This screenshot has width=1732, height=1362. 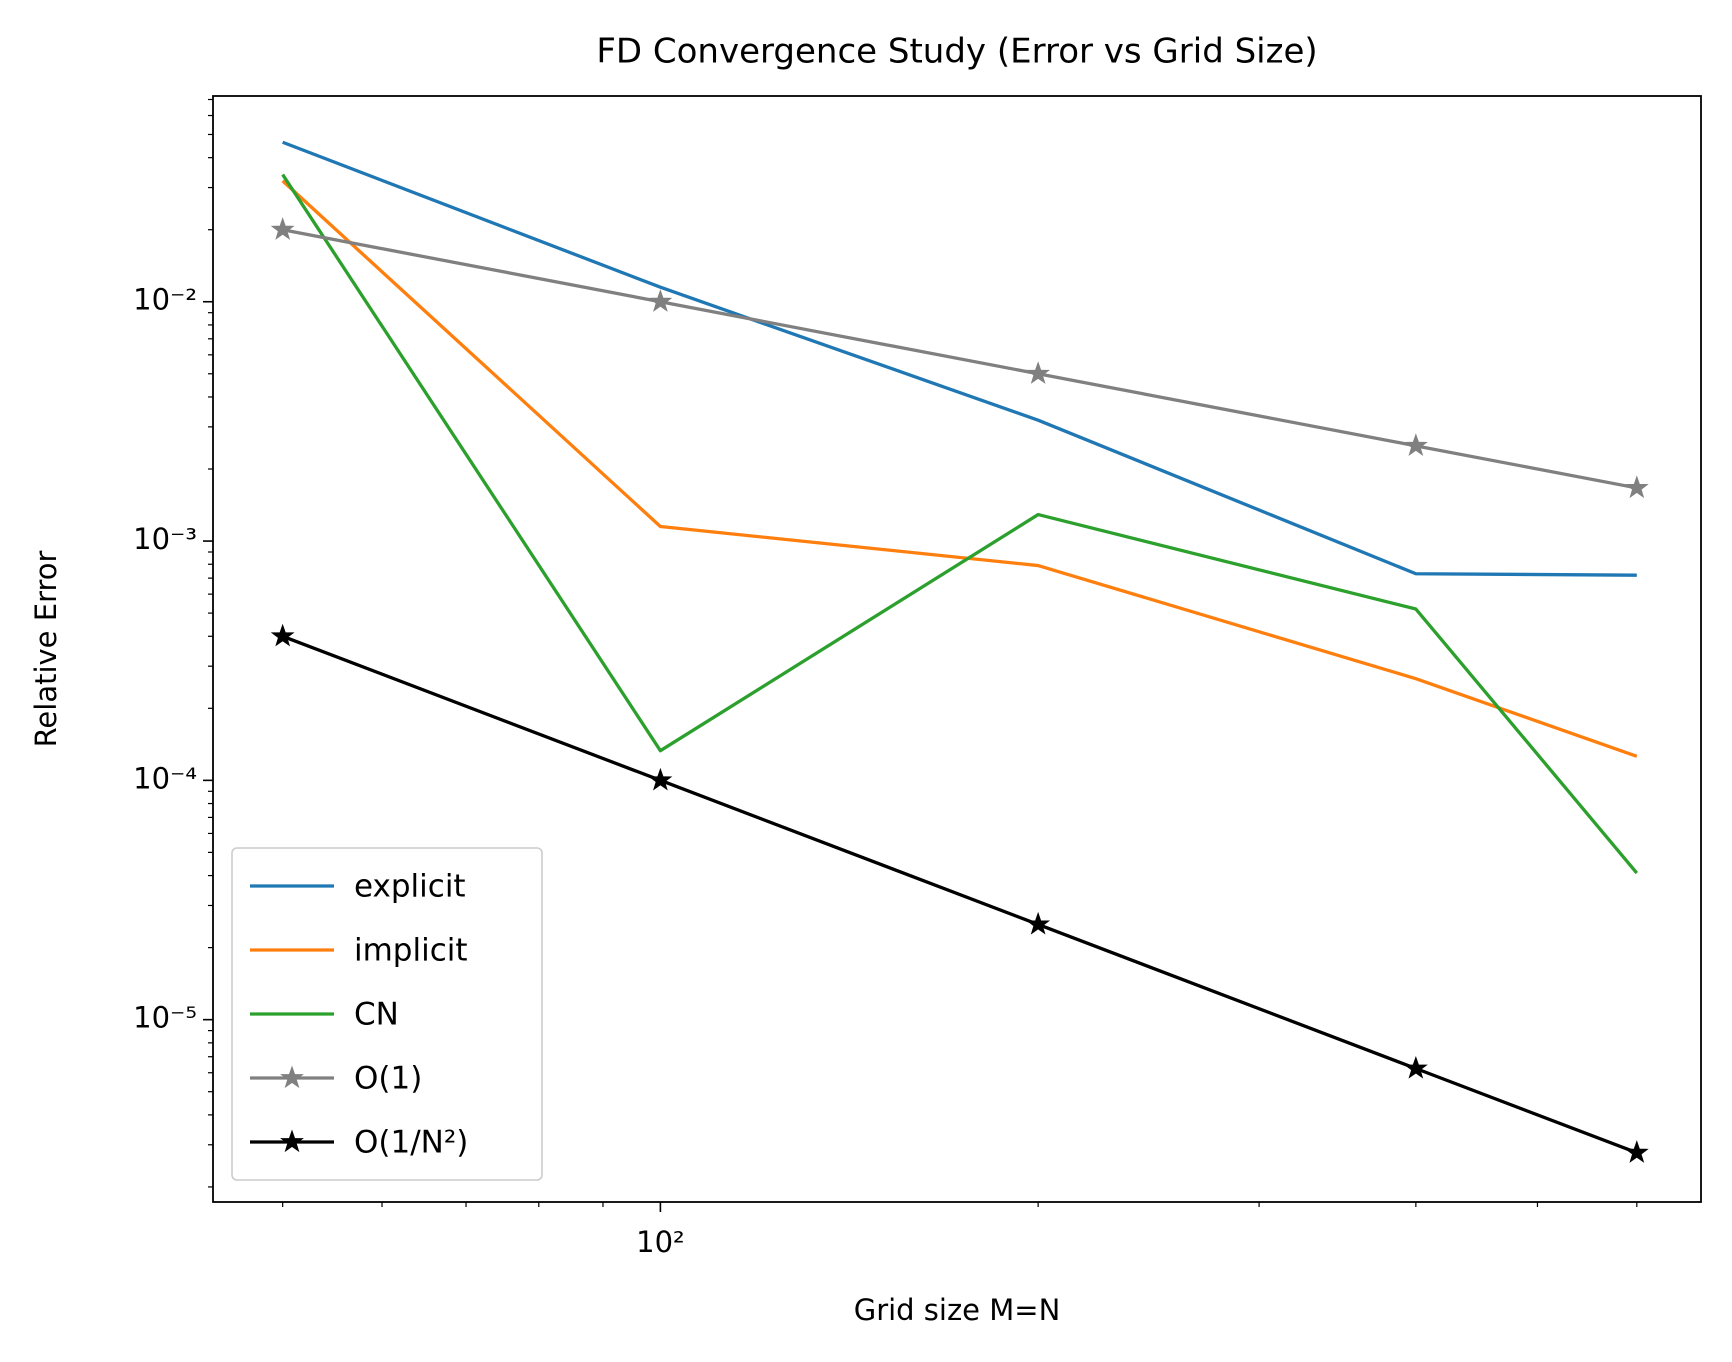 What do you see at coordinates (376, 1015) in the screenshot?
I see `legend-label: CN` at bounding box center [376, 1015].